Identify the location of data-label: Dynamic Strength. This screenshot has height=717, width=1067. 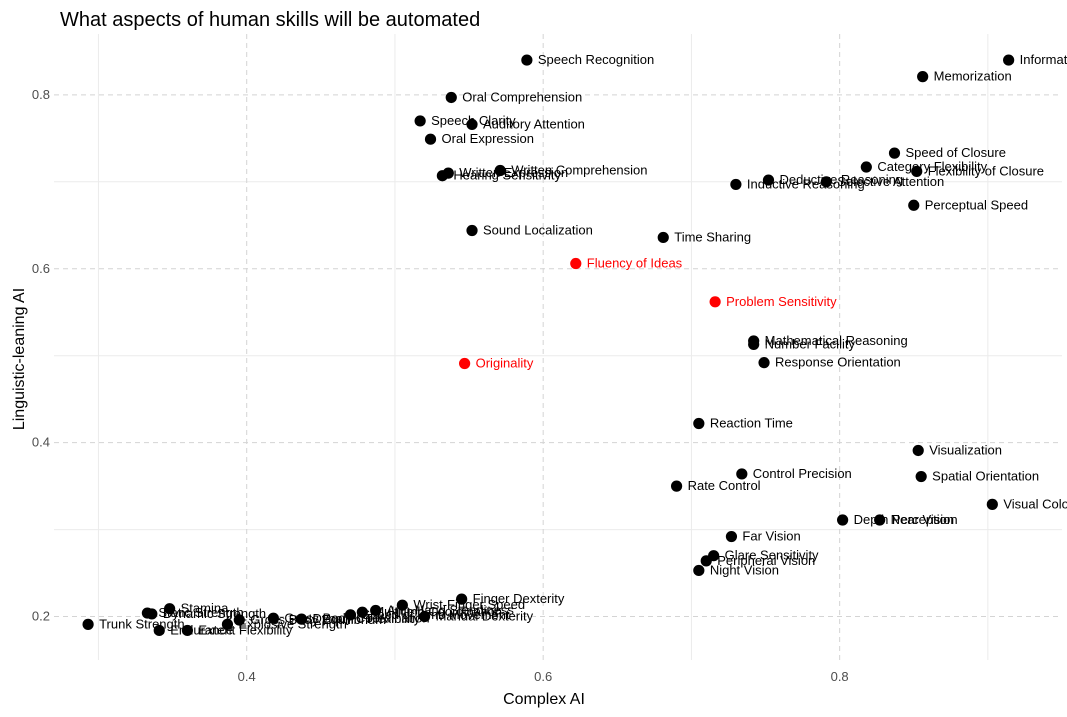
(214, 613).